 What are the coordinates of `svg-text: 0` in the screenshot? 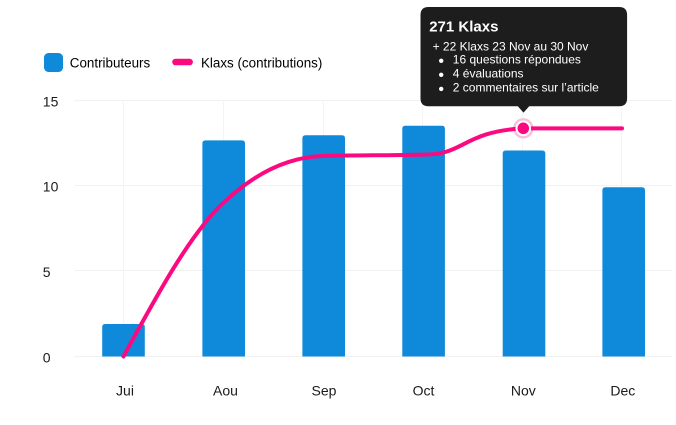 It's located at (47, 358).